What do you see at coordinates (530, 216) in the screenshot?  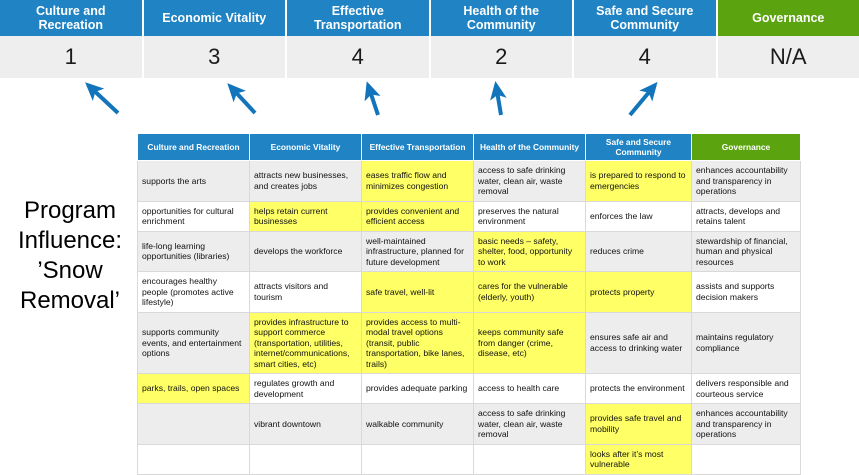 I see `matrix-cell: preserves the natural environment` at bounding box center [530, 216].